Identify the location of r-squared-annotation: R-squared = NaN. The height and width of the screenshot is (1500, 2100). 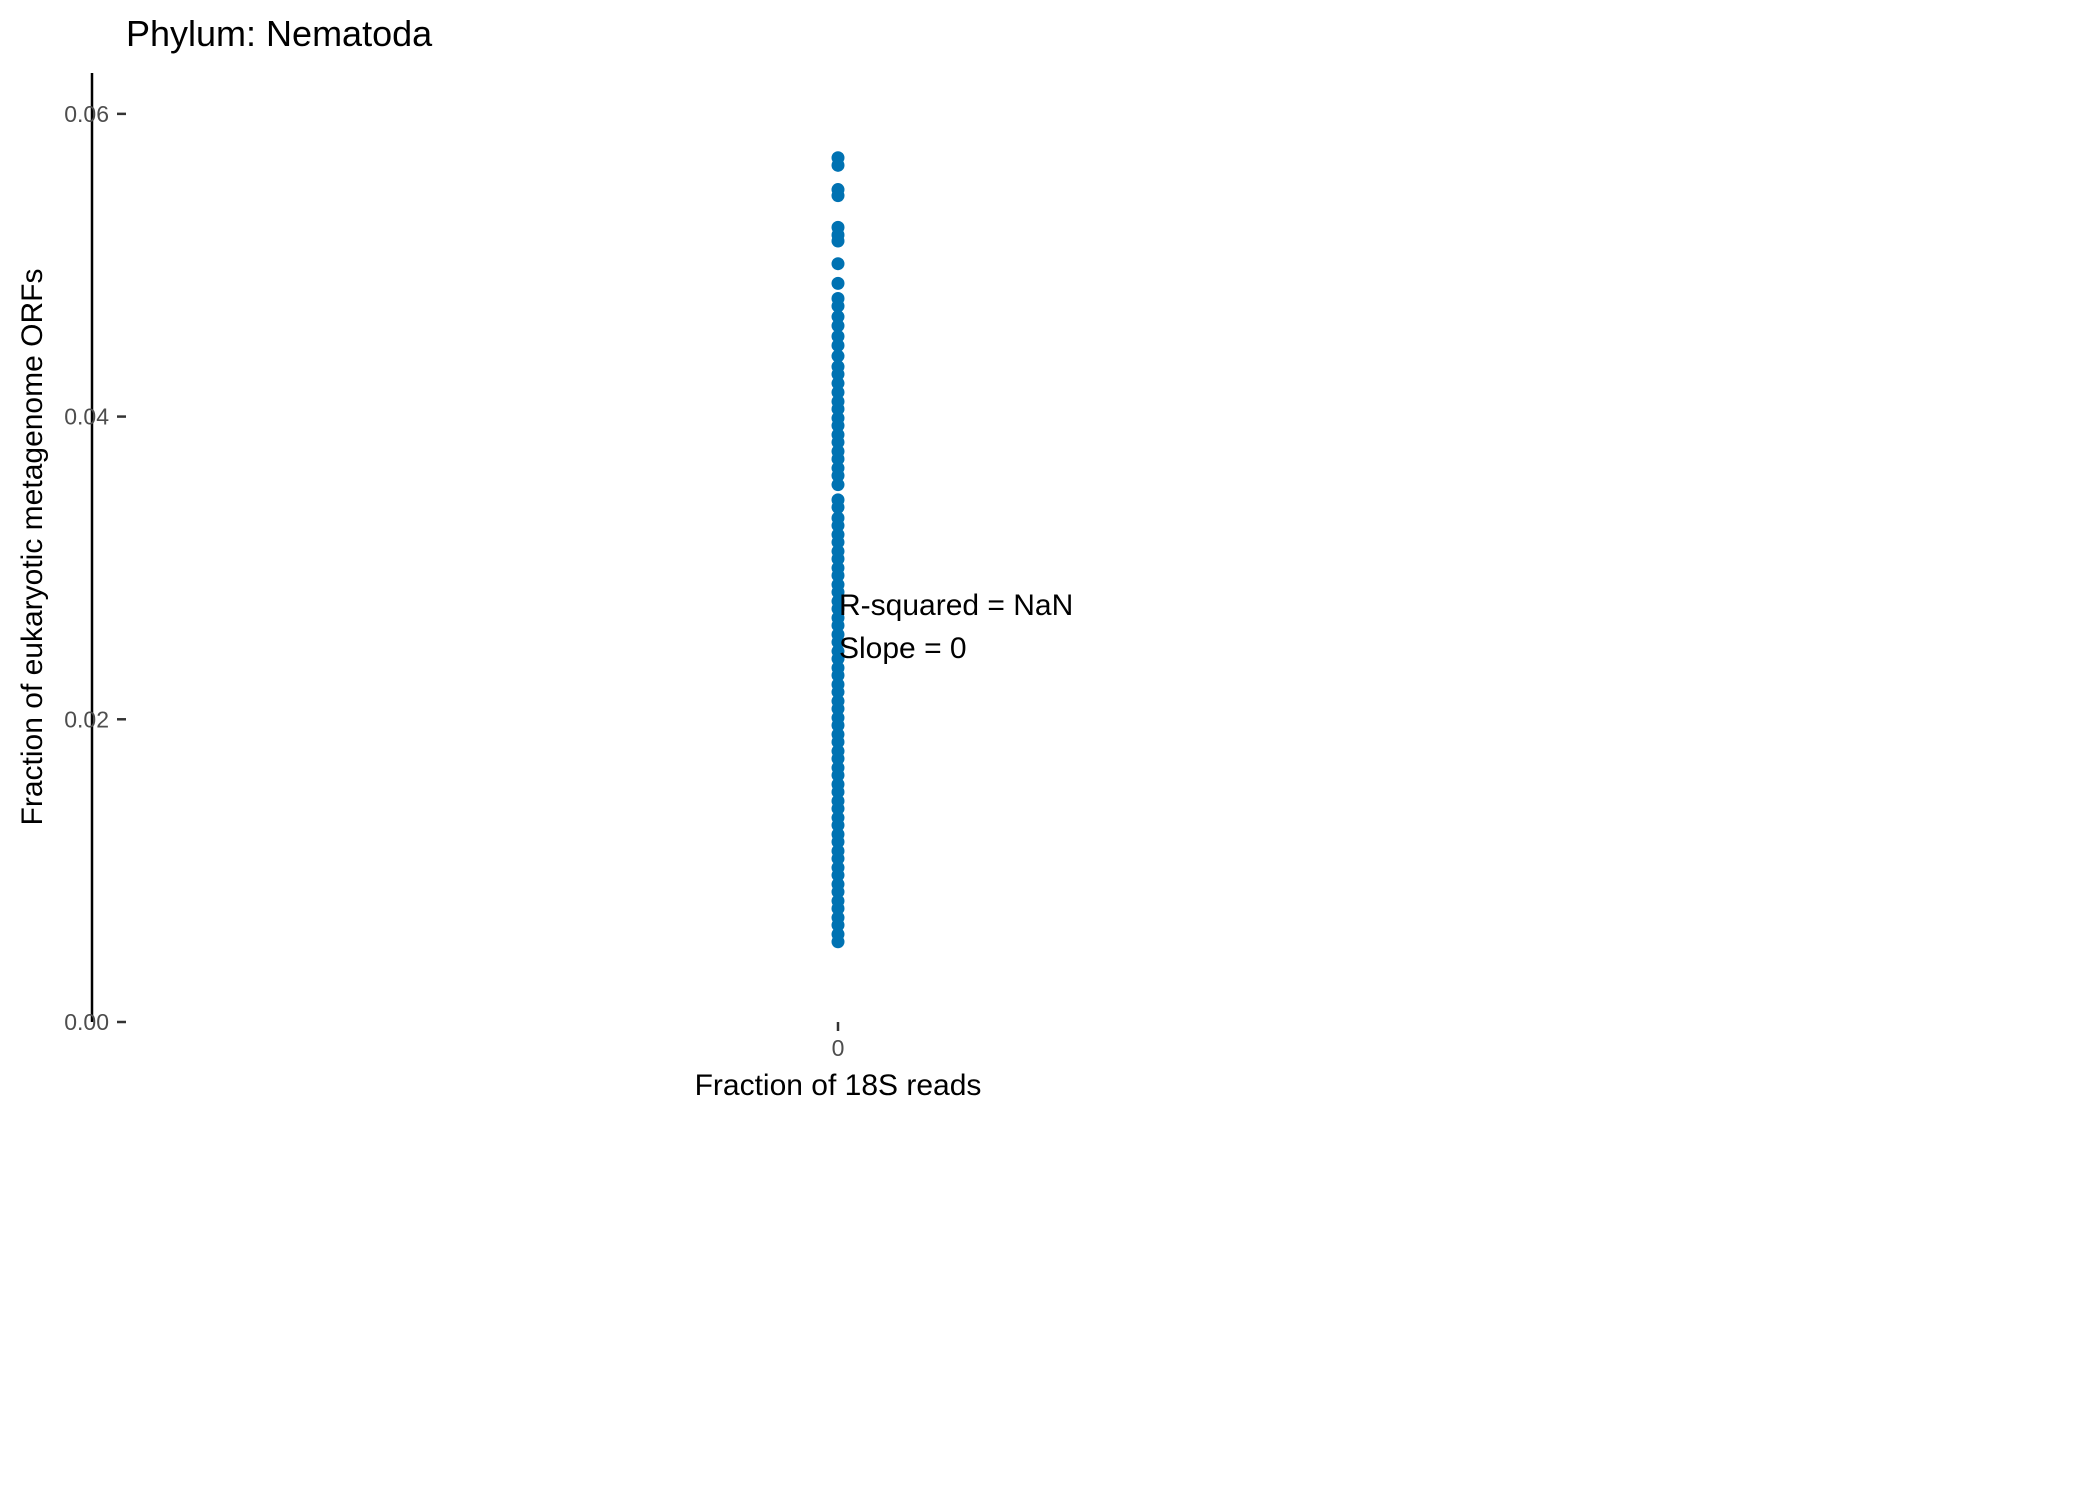
(956, 605).